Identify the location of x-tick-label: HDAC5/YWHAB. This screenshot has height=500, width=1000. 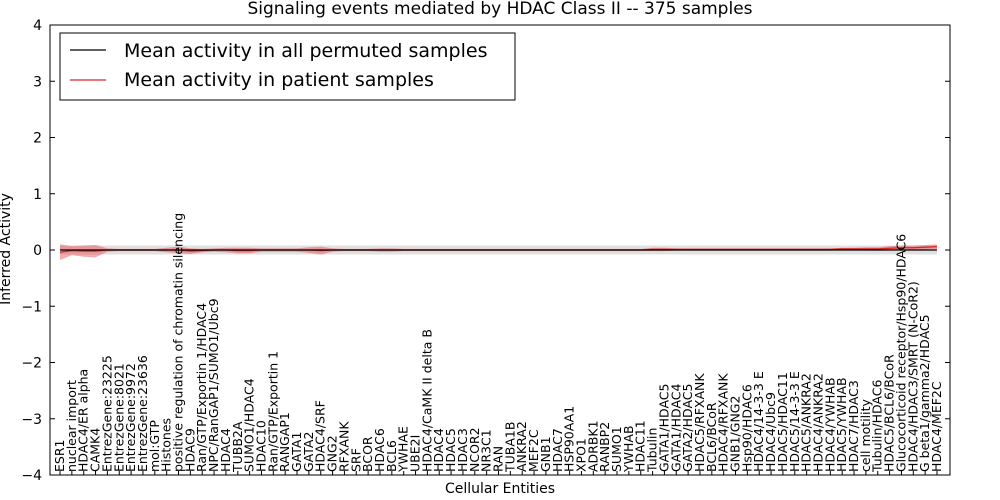
(841, 424).